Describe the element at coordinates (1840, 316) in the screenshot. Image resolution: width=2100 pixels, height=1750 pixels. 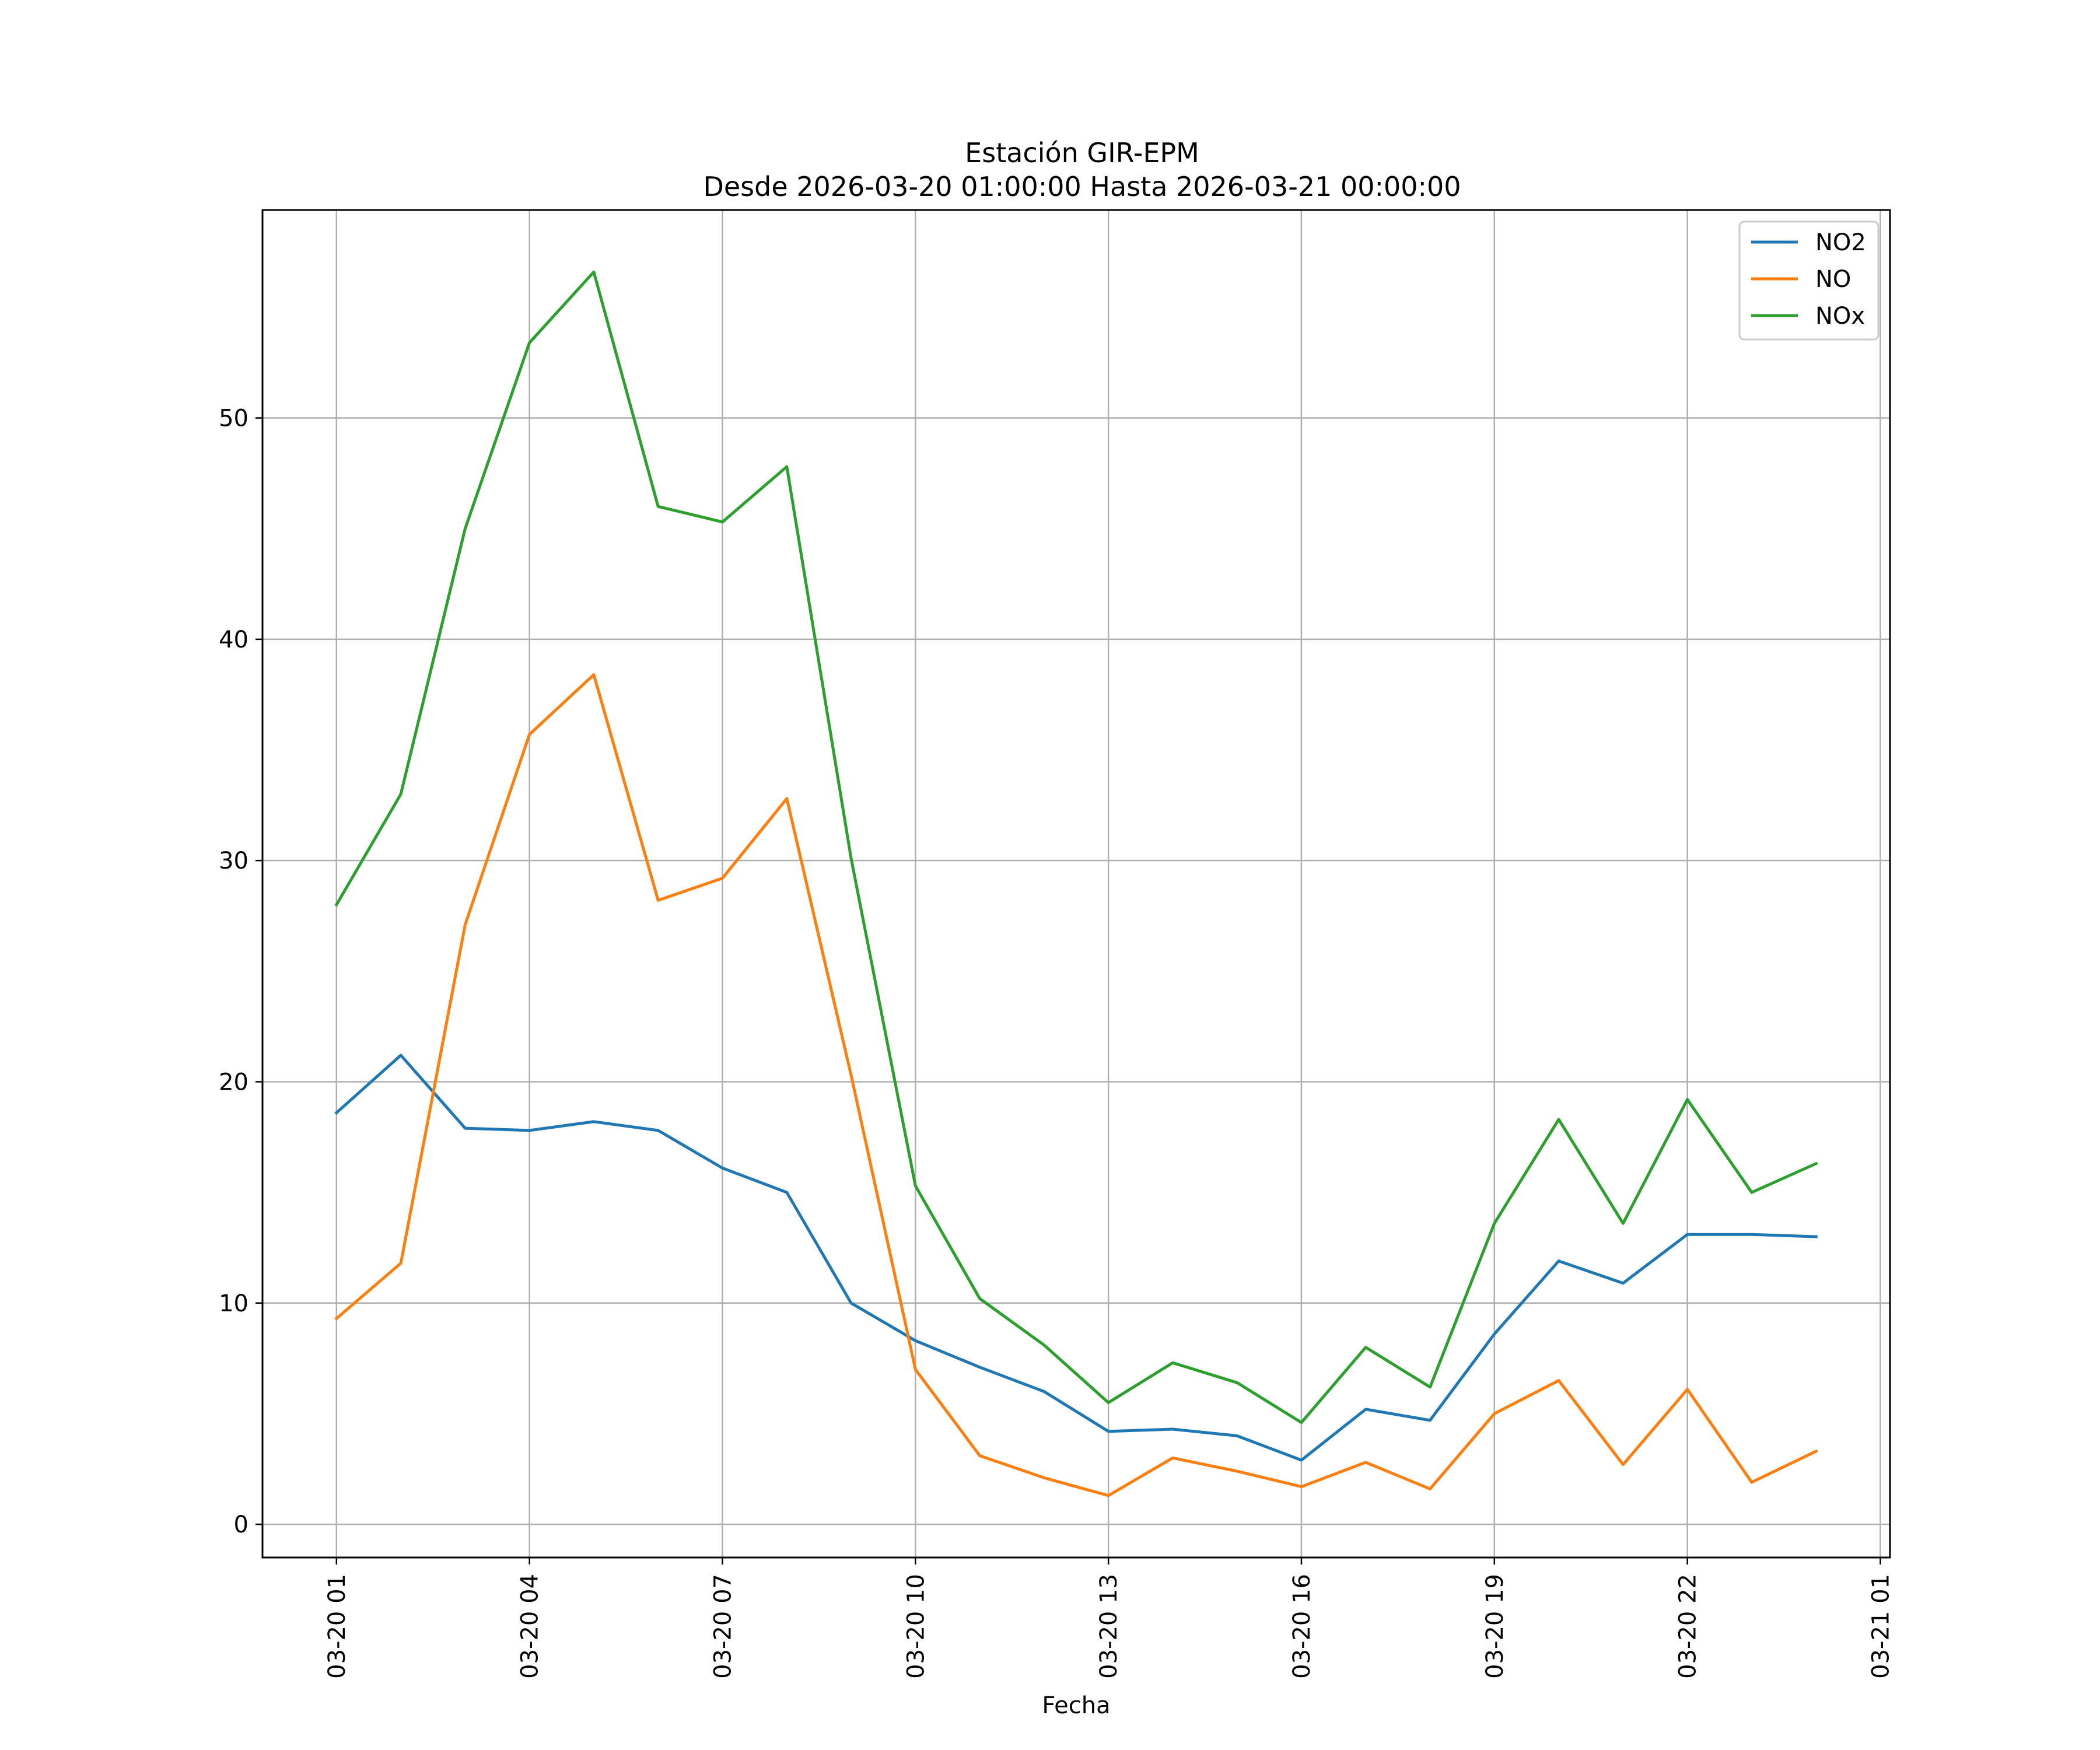
I see `legend-label-nox: NOx` at that location.